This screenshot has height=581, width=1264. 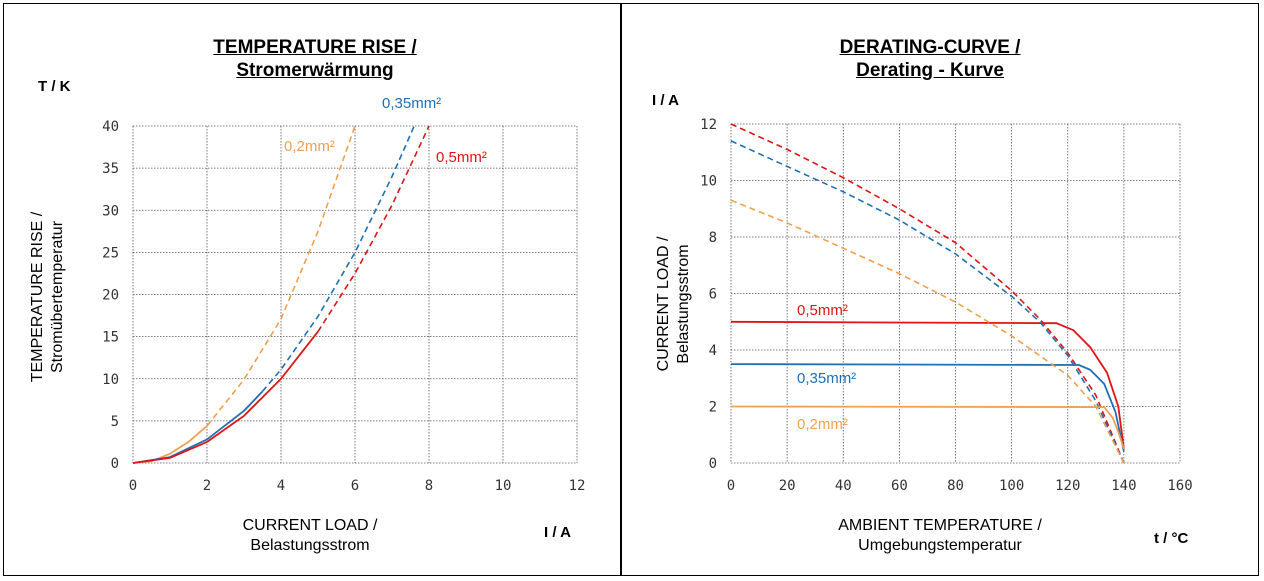 What do you see at coordinates (708, 125) in the screenshot?
I see `chart2-y-tick-label: 12` at bounding box center [708, 125].